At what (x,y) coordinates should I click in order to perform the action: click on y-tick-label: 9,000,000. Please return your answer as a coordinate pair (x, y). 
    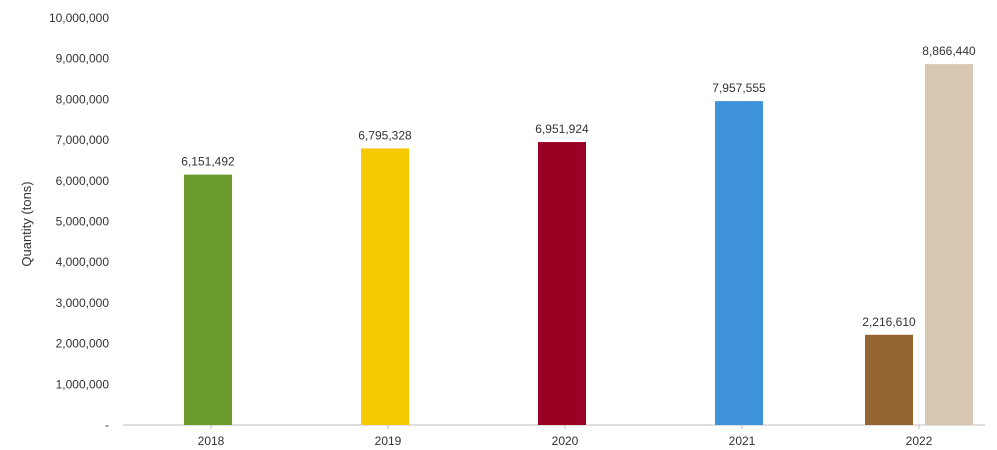
    Looking at the image, I should click on (83, 59).